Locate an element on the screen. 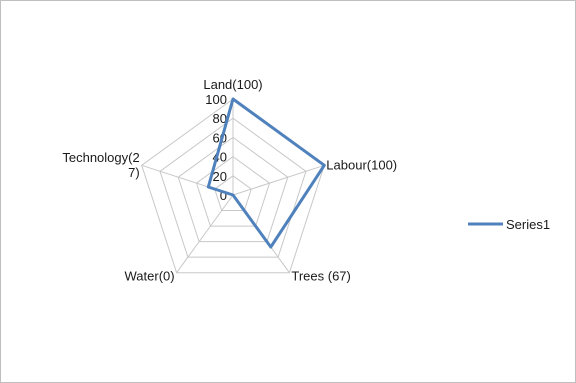  tick-label-80: 80 is located at coordinates (220, 118).